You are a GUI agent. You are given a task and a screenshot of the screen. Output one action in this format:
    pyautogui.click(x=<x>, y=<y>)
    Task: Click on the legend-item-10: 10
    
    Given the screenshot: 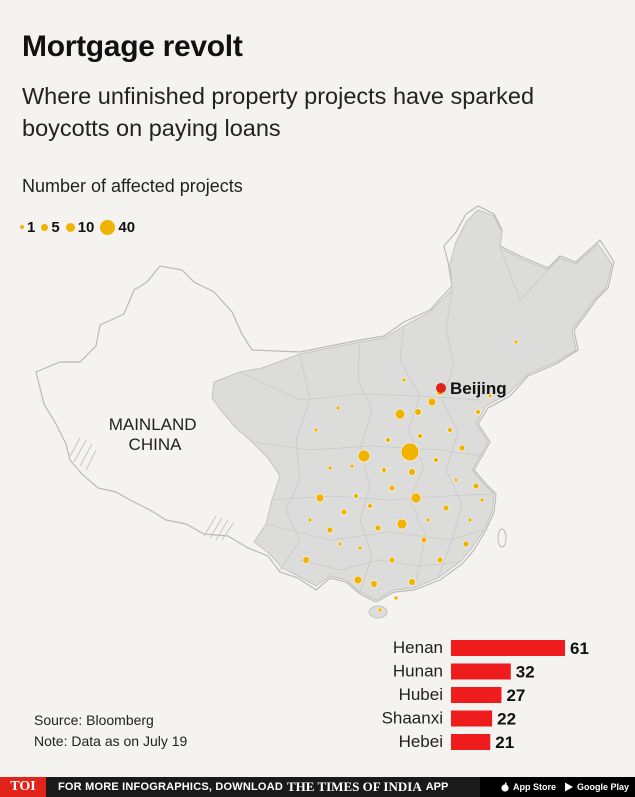 What is the action you would take?
    pyautogui.click(x=80, y=227)
    